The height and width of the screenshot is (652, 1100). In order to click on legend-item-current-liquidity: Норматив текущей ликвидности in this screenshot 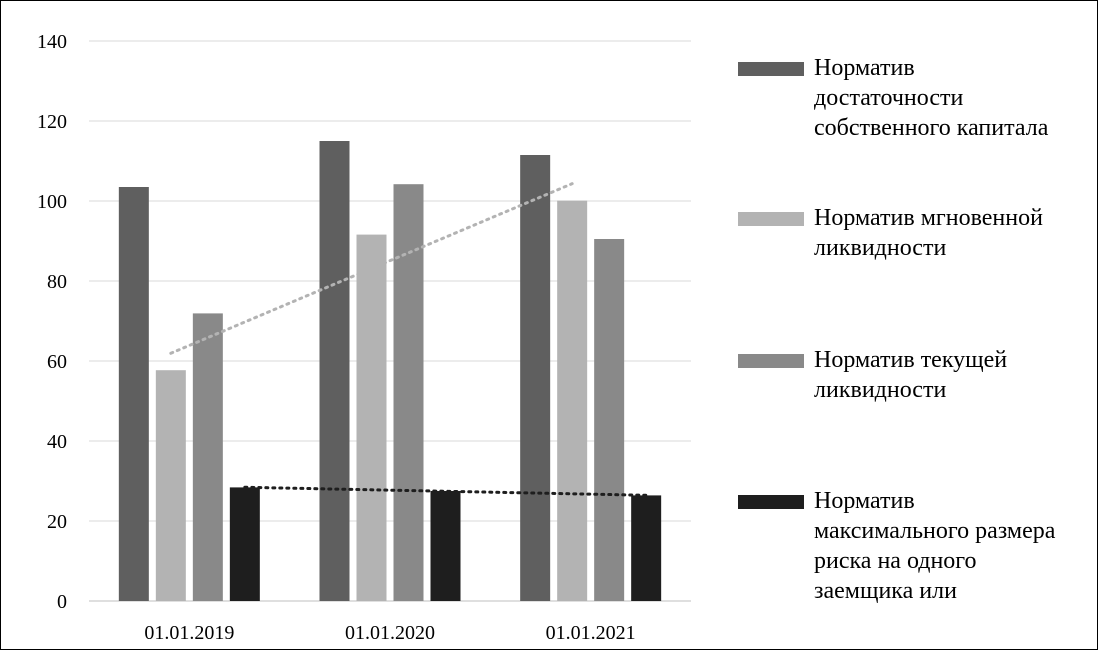, I will do `click(901, 375)`.